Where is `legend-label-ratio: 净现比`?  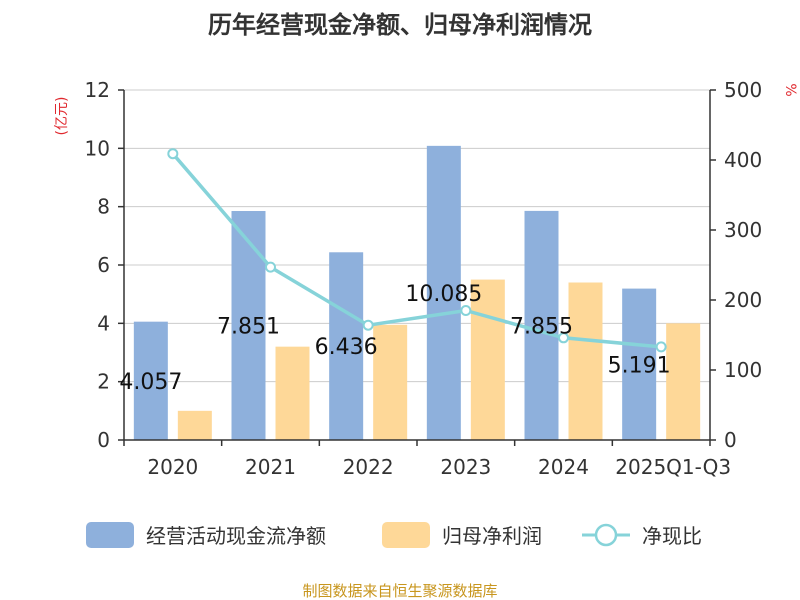 legend-label-ratio: 净现比 is located at coordinates (672, 536).